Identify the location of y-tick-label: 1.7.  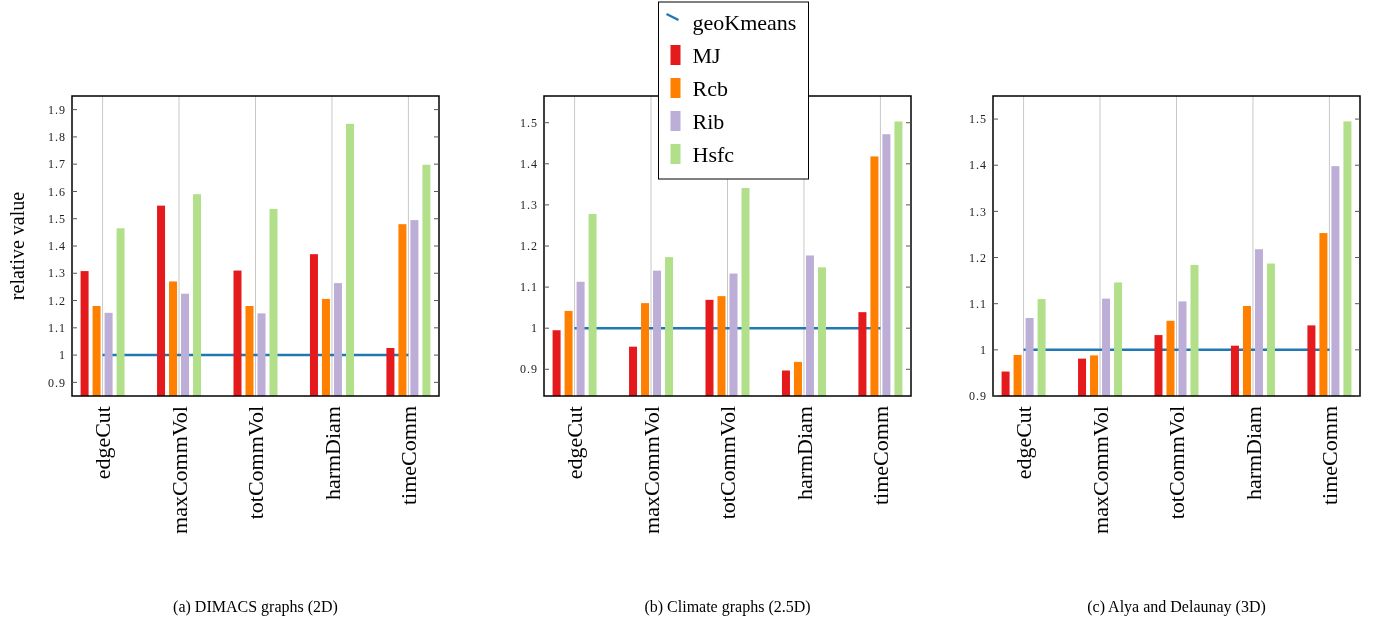
(57, 164).